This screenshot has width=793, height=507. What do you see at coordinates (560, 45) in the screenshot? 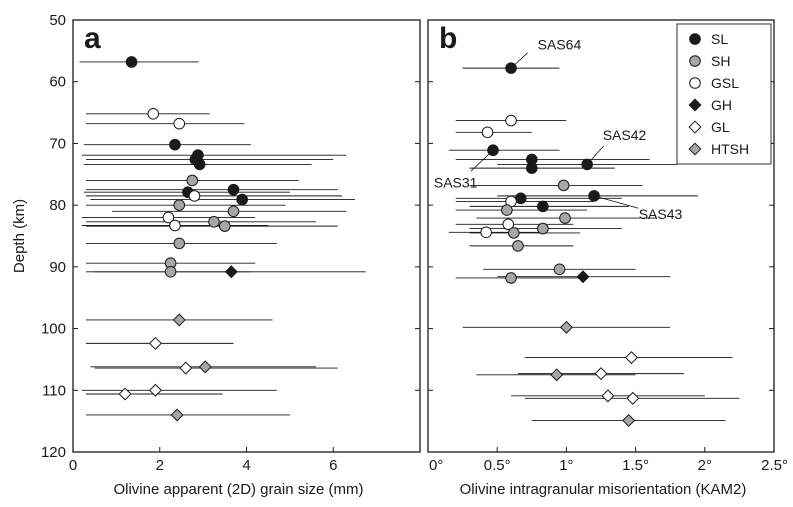
I see `sample-label: SAS64` at bounding box center [560, 45].